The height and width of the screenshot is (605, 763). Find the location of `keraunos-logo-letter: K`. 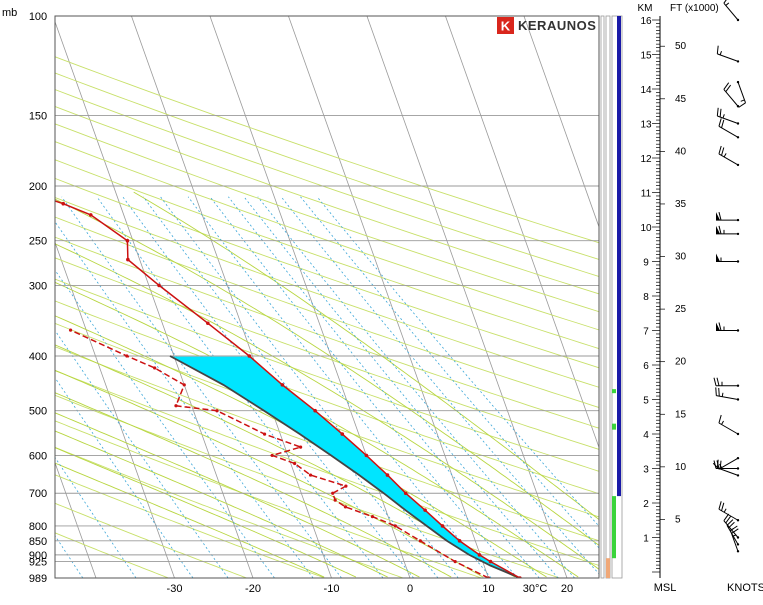

keraunos-logo-letter: K is located at coordinates (506, 26).